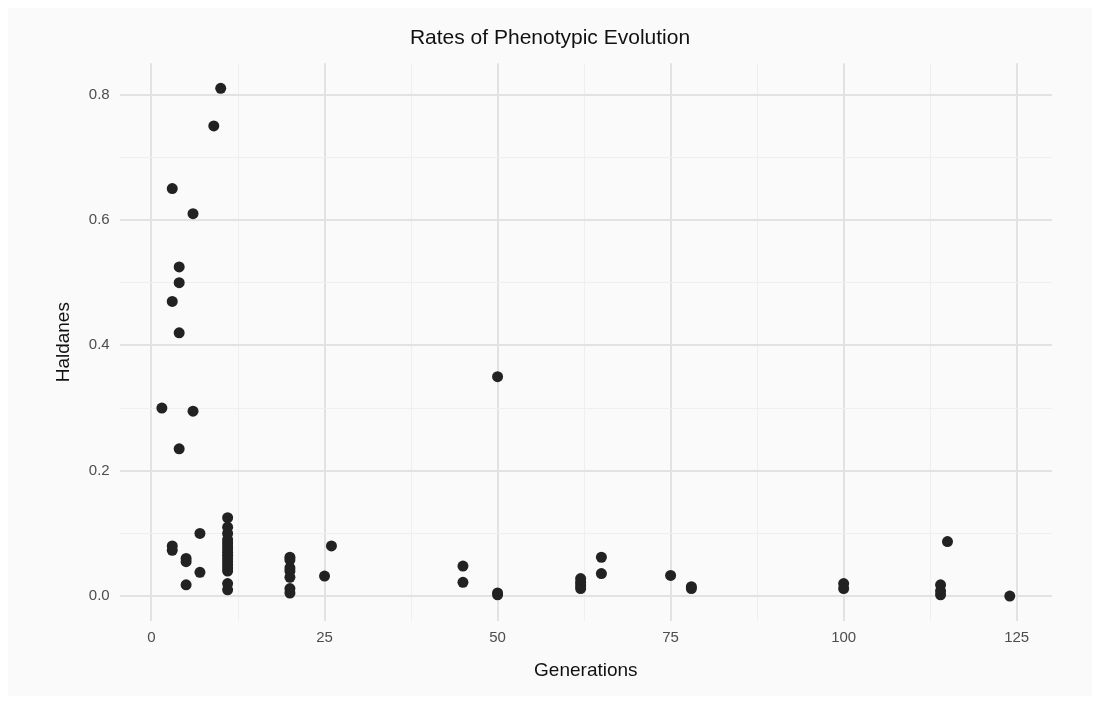  Describe the element at coordinates (99, 93) in the screenshot. I see `y-tick-label: 0.8` at that location.